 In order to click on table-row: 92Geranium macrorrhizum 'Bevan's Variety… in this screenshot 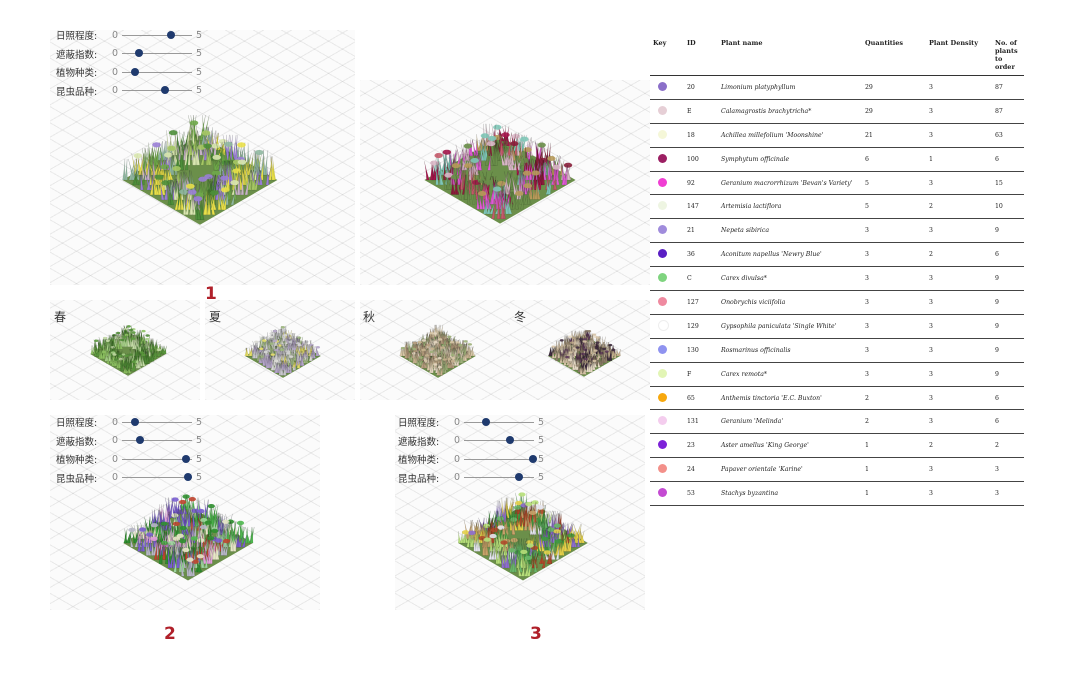, I will do `click(837, 183)`.